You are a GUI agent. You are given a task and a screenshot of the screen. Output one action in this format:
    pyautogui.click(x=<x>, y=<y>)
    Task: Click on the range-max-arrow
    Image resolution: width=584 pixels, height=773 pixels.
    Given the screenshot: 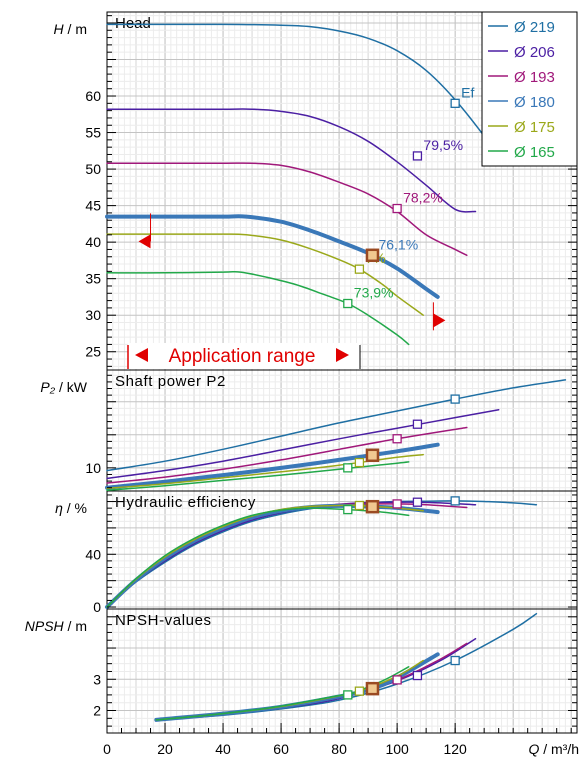 What is the action you would take?
    pyautogui.click(x=439, y=320)
    